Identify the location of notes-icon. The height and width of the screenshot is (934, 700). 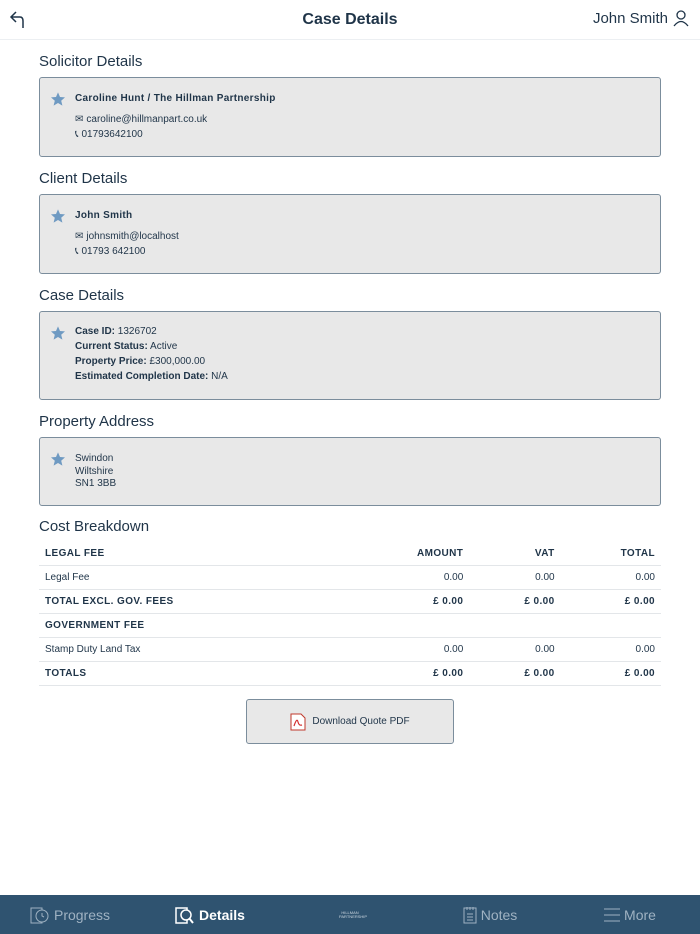
(470, 914).